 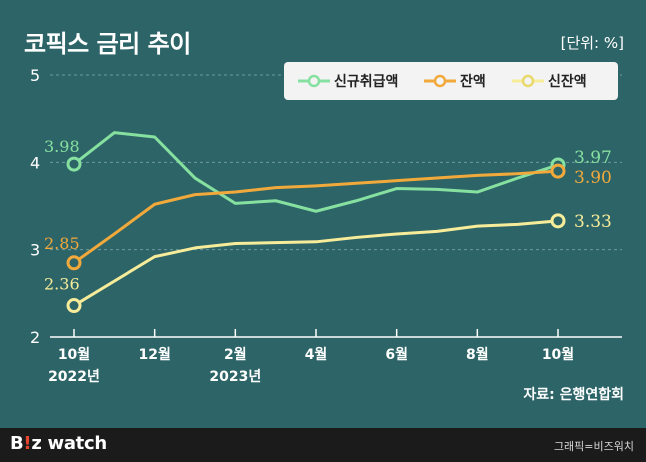 What do you see at coordinates (35, 250) in the screenshot?
I see `y-tick-label: 3` at bounding box center [35, 250].